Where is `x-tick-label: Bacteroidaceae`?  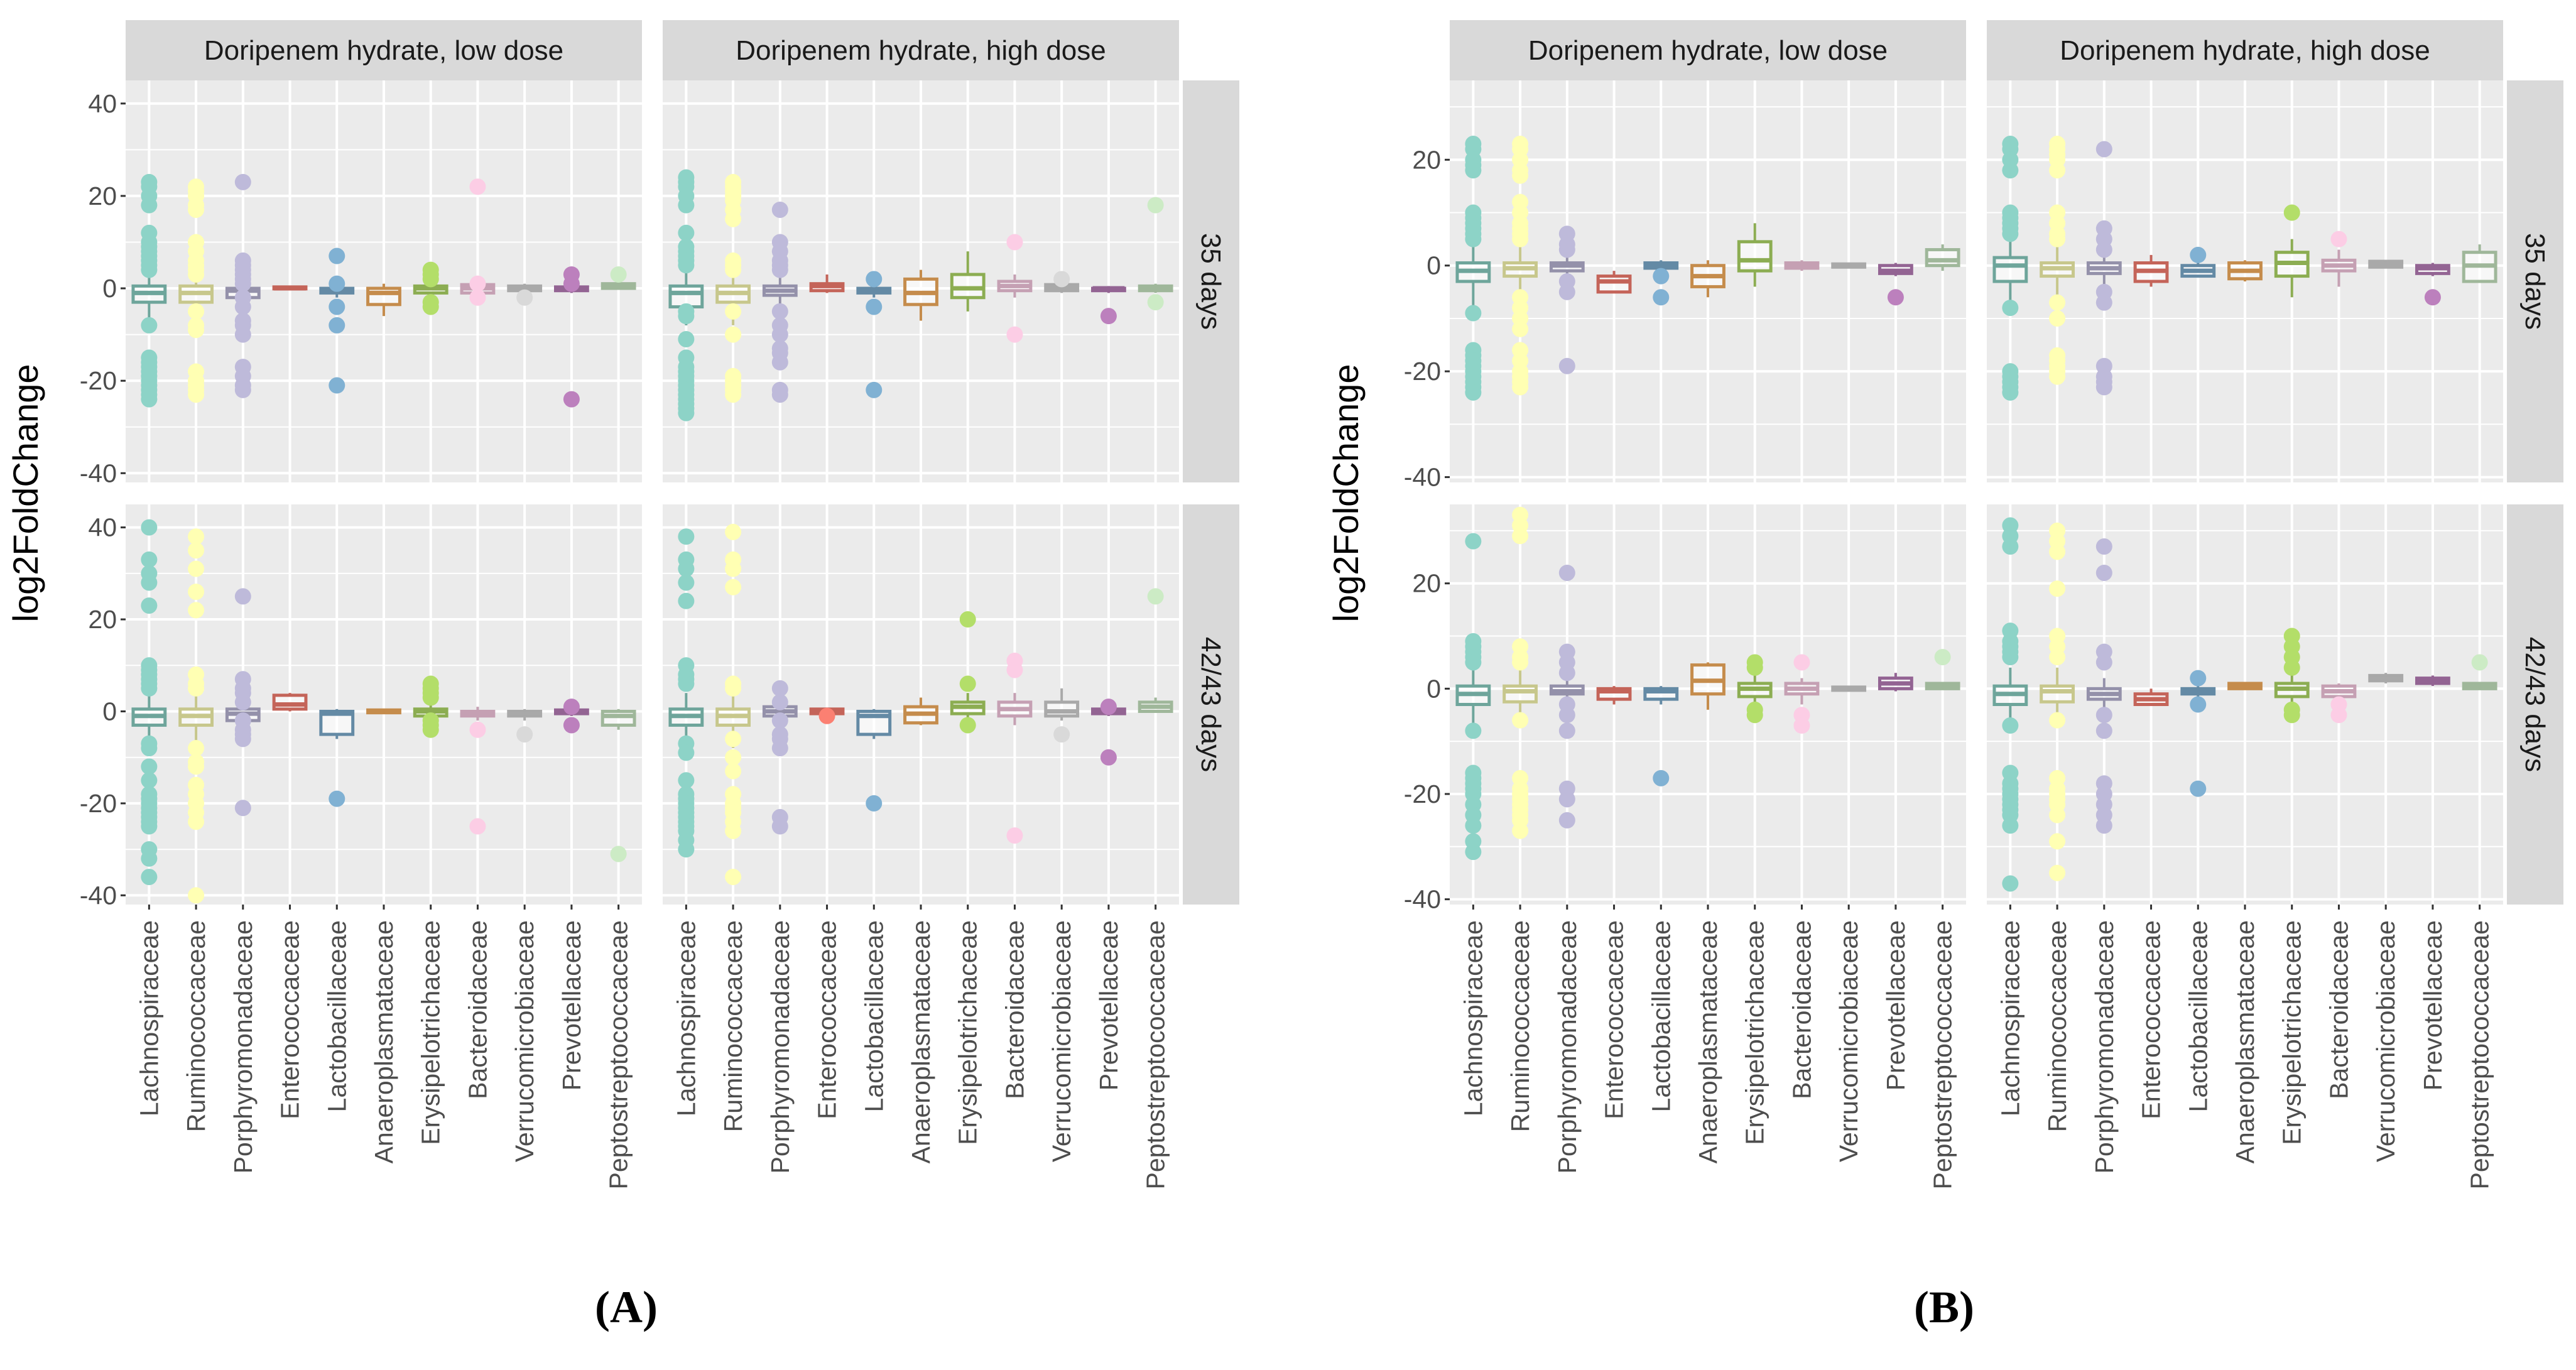
x-tick-label: Bacteroidaceae is located at coordinates (478, 1009).